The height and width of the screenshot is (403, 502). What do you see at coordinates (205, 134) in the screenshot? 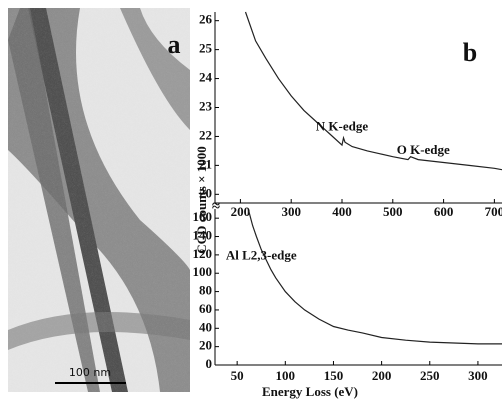
I see `y-tick-label: 22` at bounding box center [205, 134].